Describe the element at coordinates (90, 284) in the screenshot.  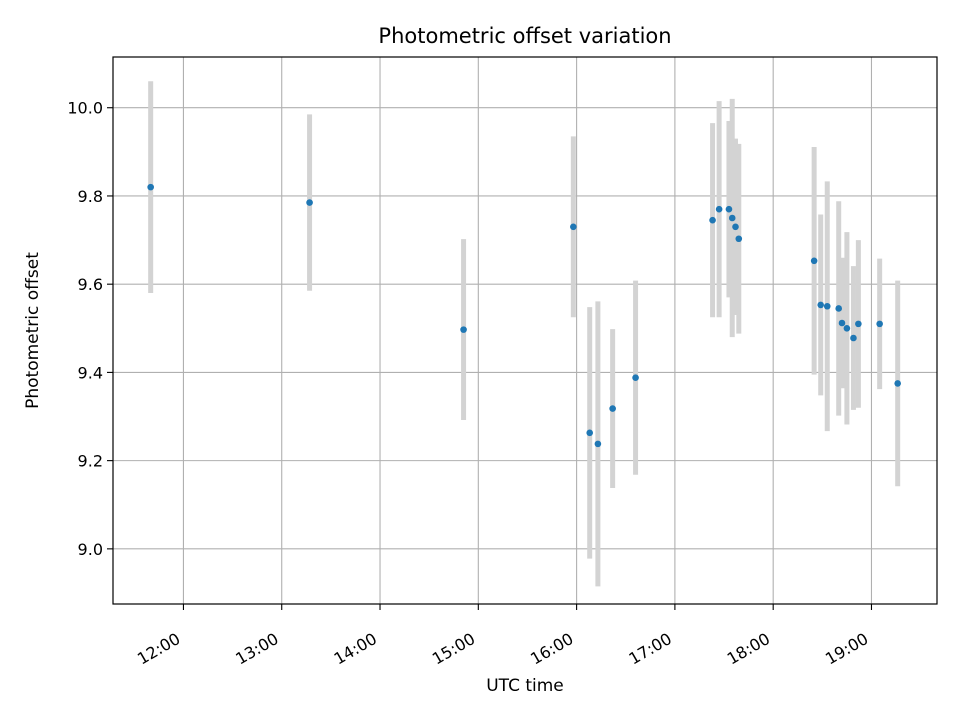
I see `y-tick-label: 9.6` at that location.